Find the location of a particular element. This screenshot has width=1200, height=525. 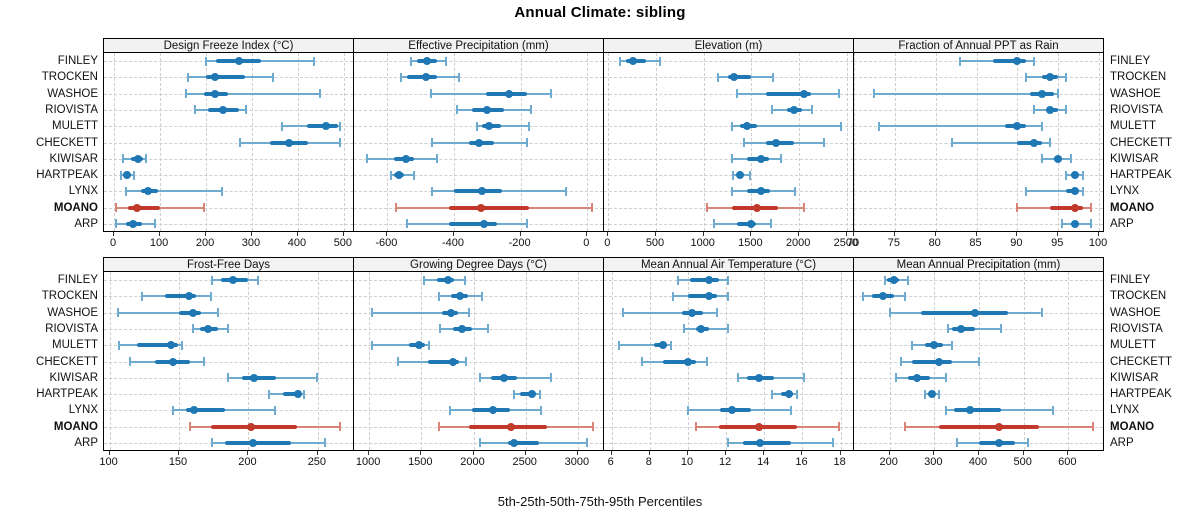

panel-strip-effective-precipitation-mm: Effective Precipitation (mm) is located at coordinates (478, 45).